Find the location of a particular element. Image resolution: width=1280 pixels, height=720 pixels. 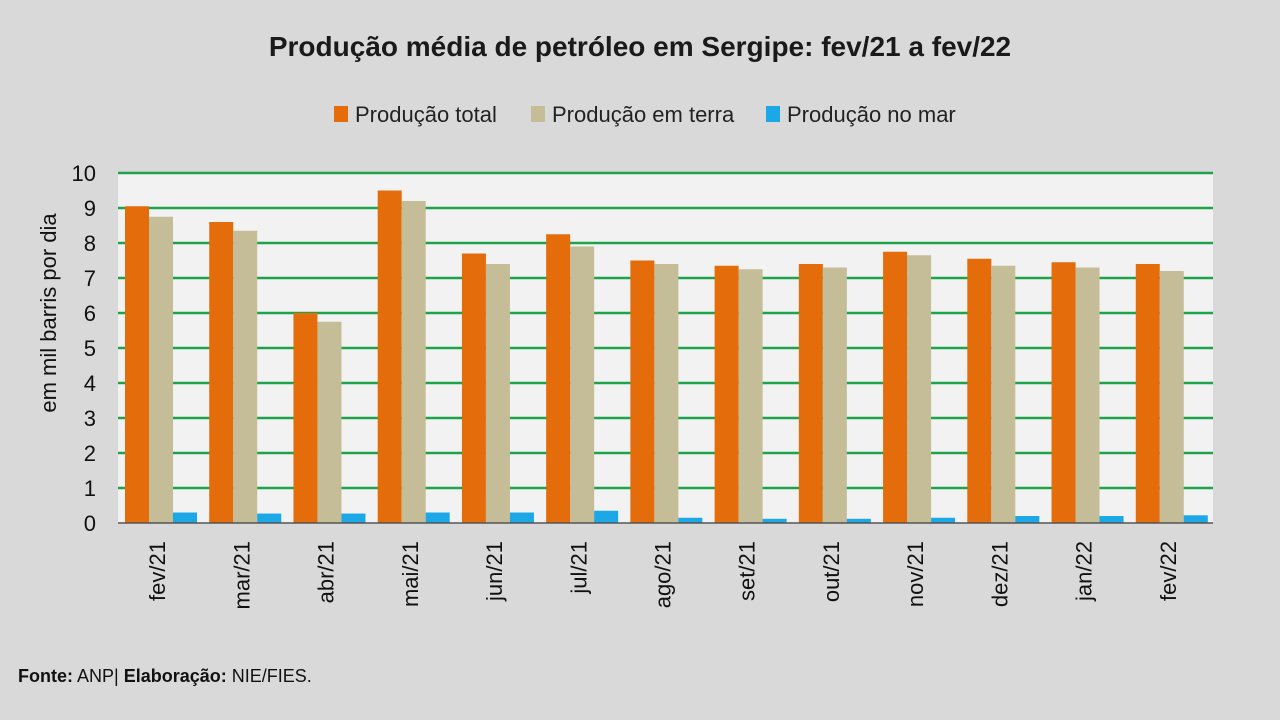

footer: Fonte: ANP| Elaboração: NIE/FIES. is located at coordinates (165, 676).